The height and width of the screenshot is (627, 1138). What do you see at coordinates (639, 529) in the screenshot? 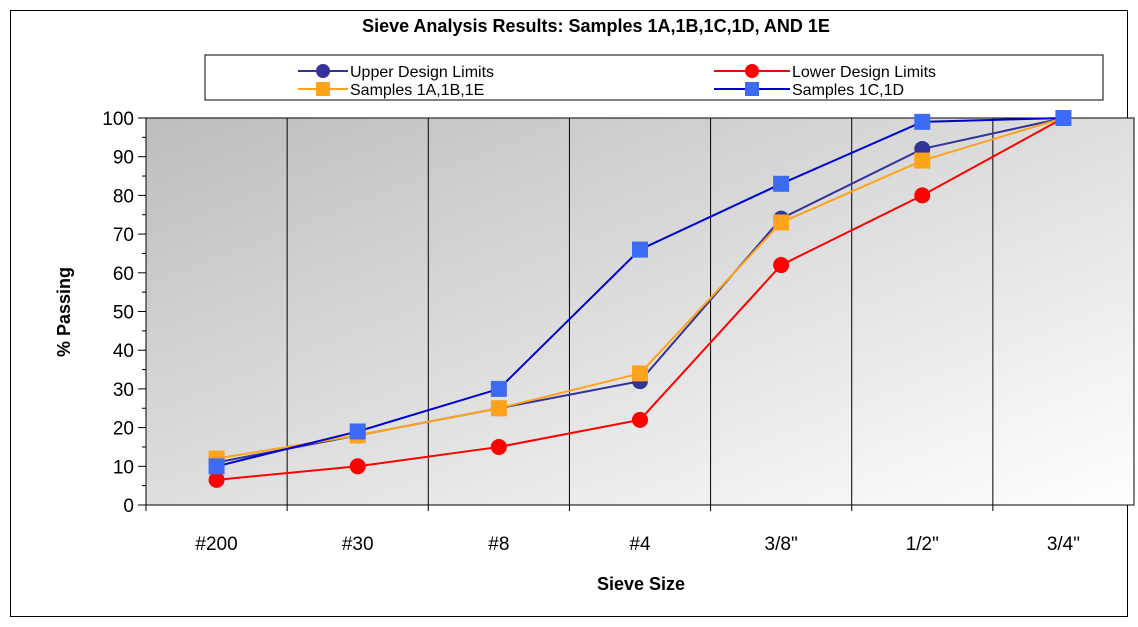
I see `x-axis: #200 #30 #8 #4 3/8" 1/2" 3/4"` at bounding box center [639, 529].